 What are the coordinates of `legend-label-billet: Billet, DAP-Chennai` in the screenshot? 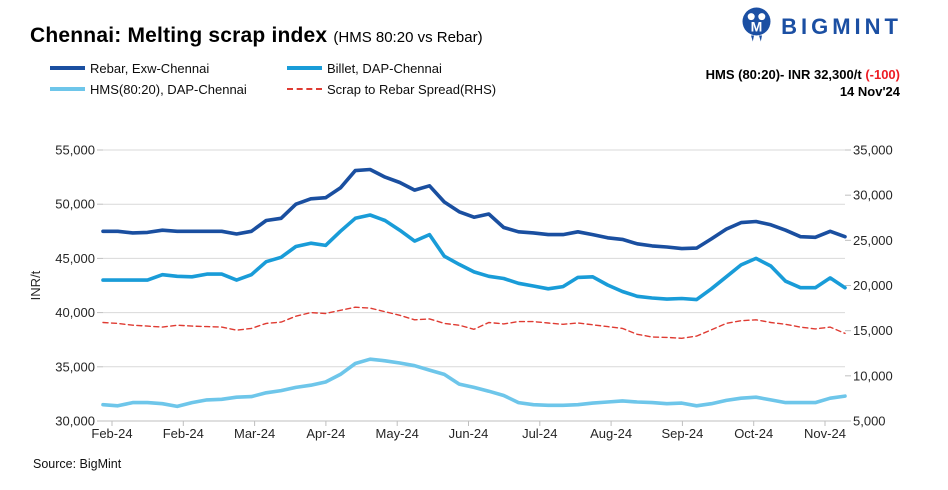 It's located at (384, 68).